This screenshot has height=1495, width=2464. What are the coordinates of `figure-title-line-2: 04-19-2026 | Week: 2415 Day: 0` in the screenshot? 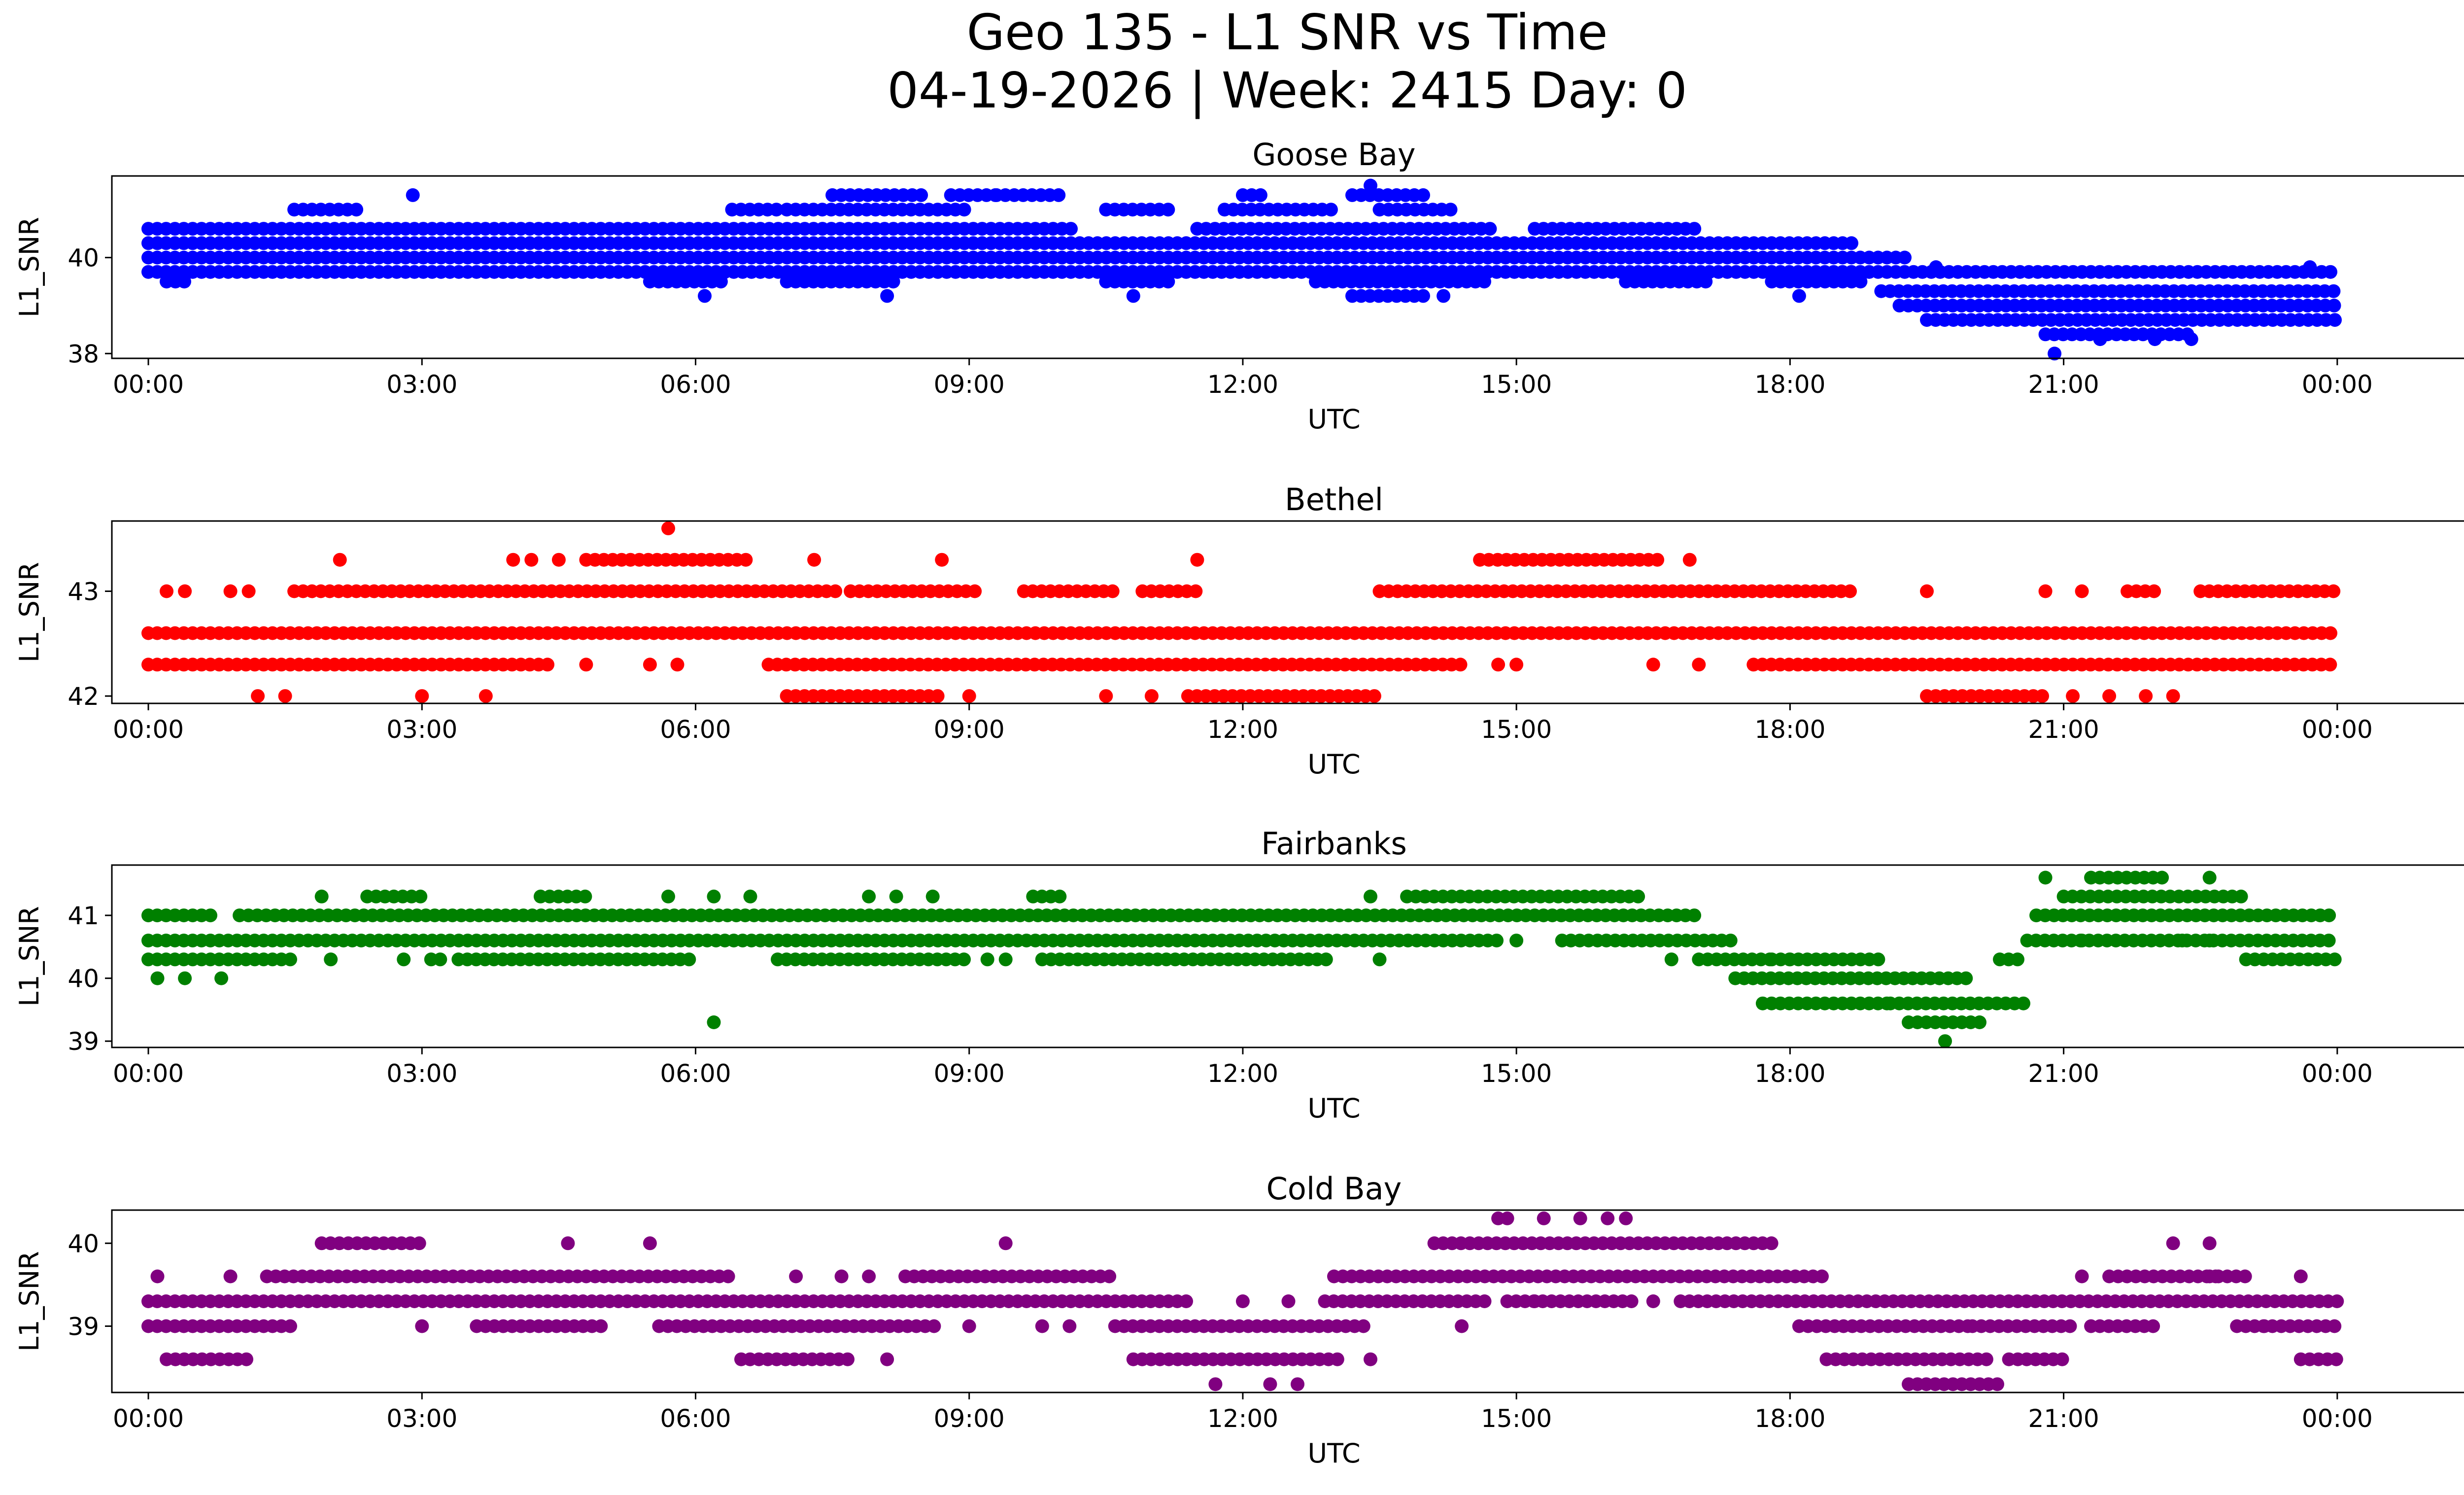 It's located at (1287, 90).